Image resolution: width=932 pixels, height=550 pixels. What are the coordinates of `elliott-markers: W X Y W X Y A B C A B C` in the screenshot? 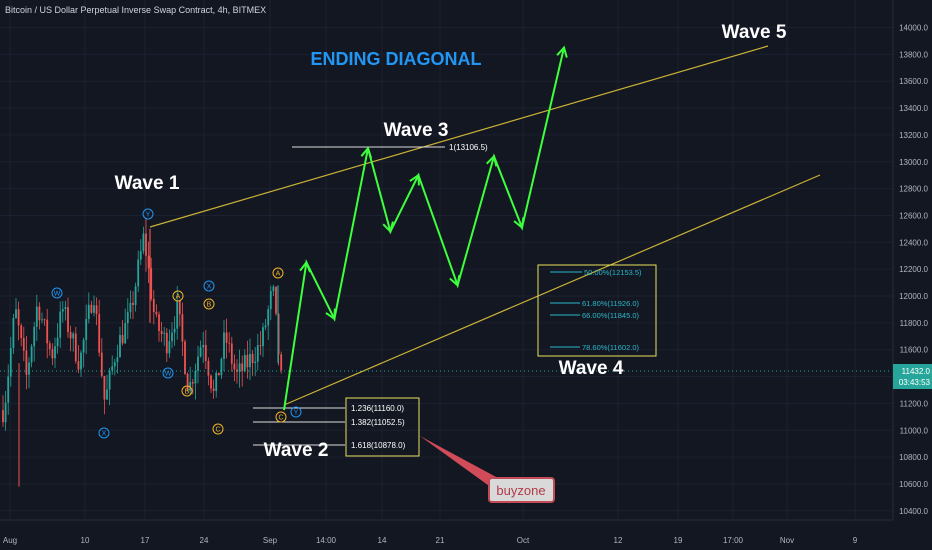 It's located at (176, 323).